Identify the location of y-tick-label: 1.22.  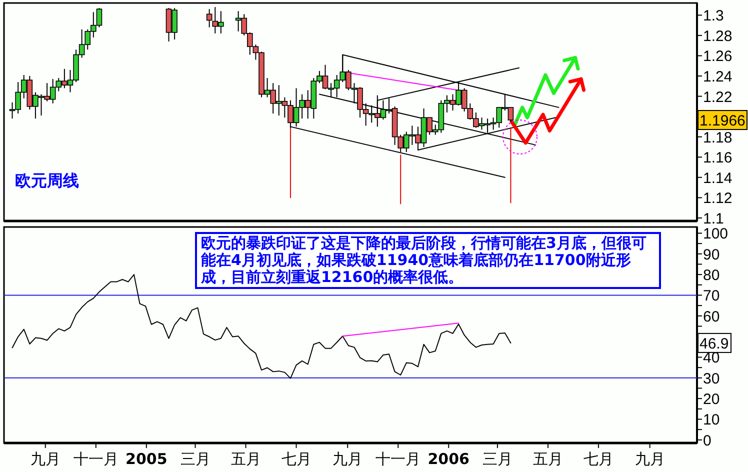
(717, 97).